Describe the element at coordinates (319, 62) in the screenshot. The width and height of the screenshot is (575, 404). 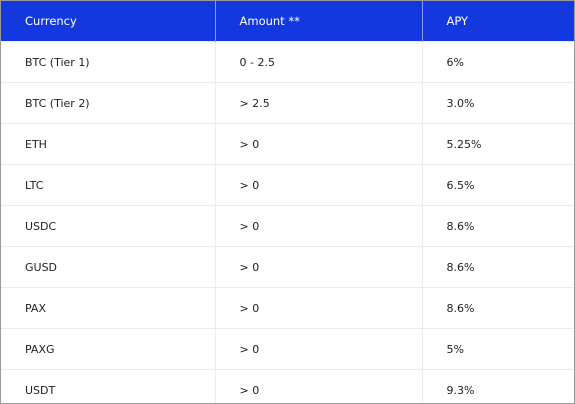
I see `table-cell: 0 - 2.5` at that location.